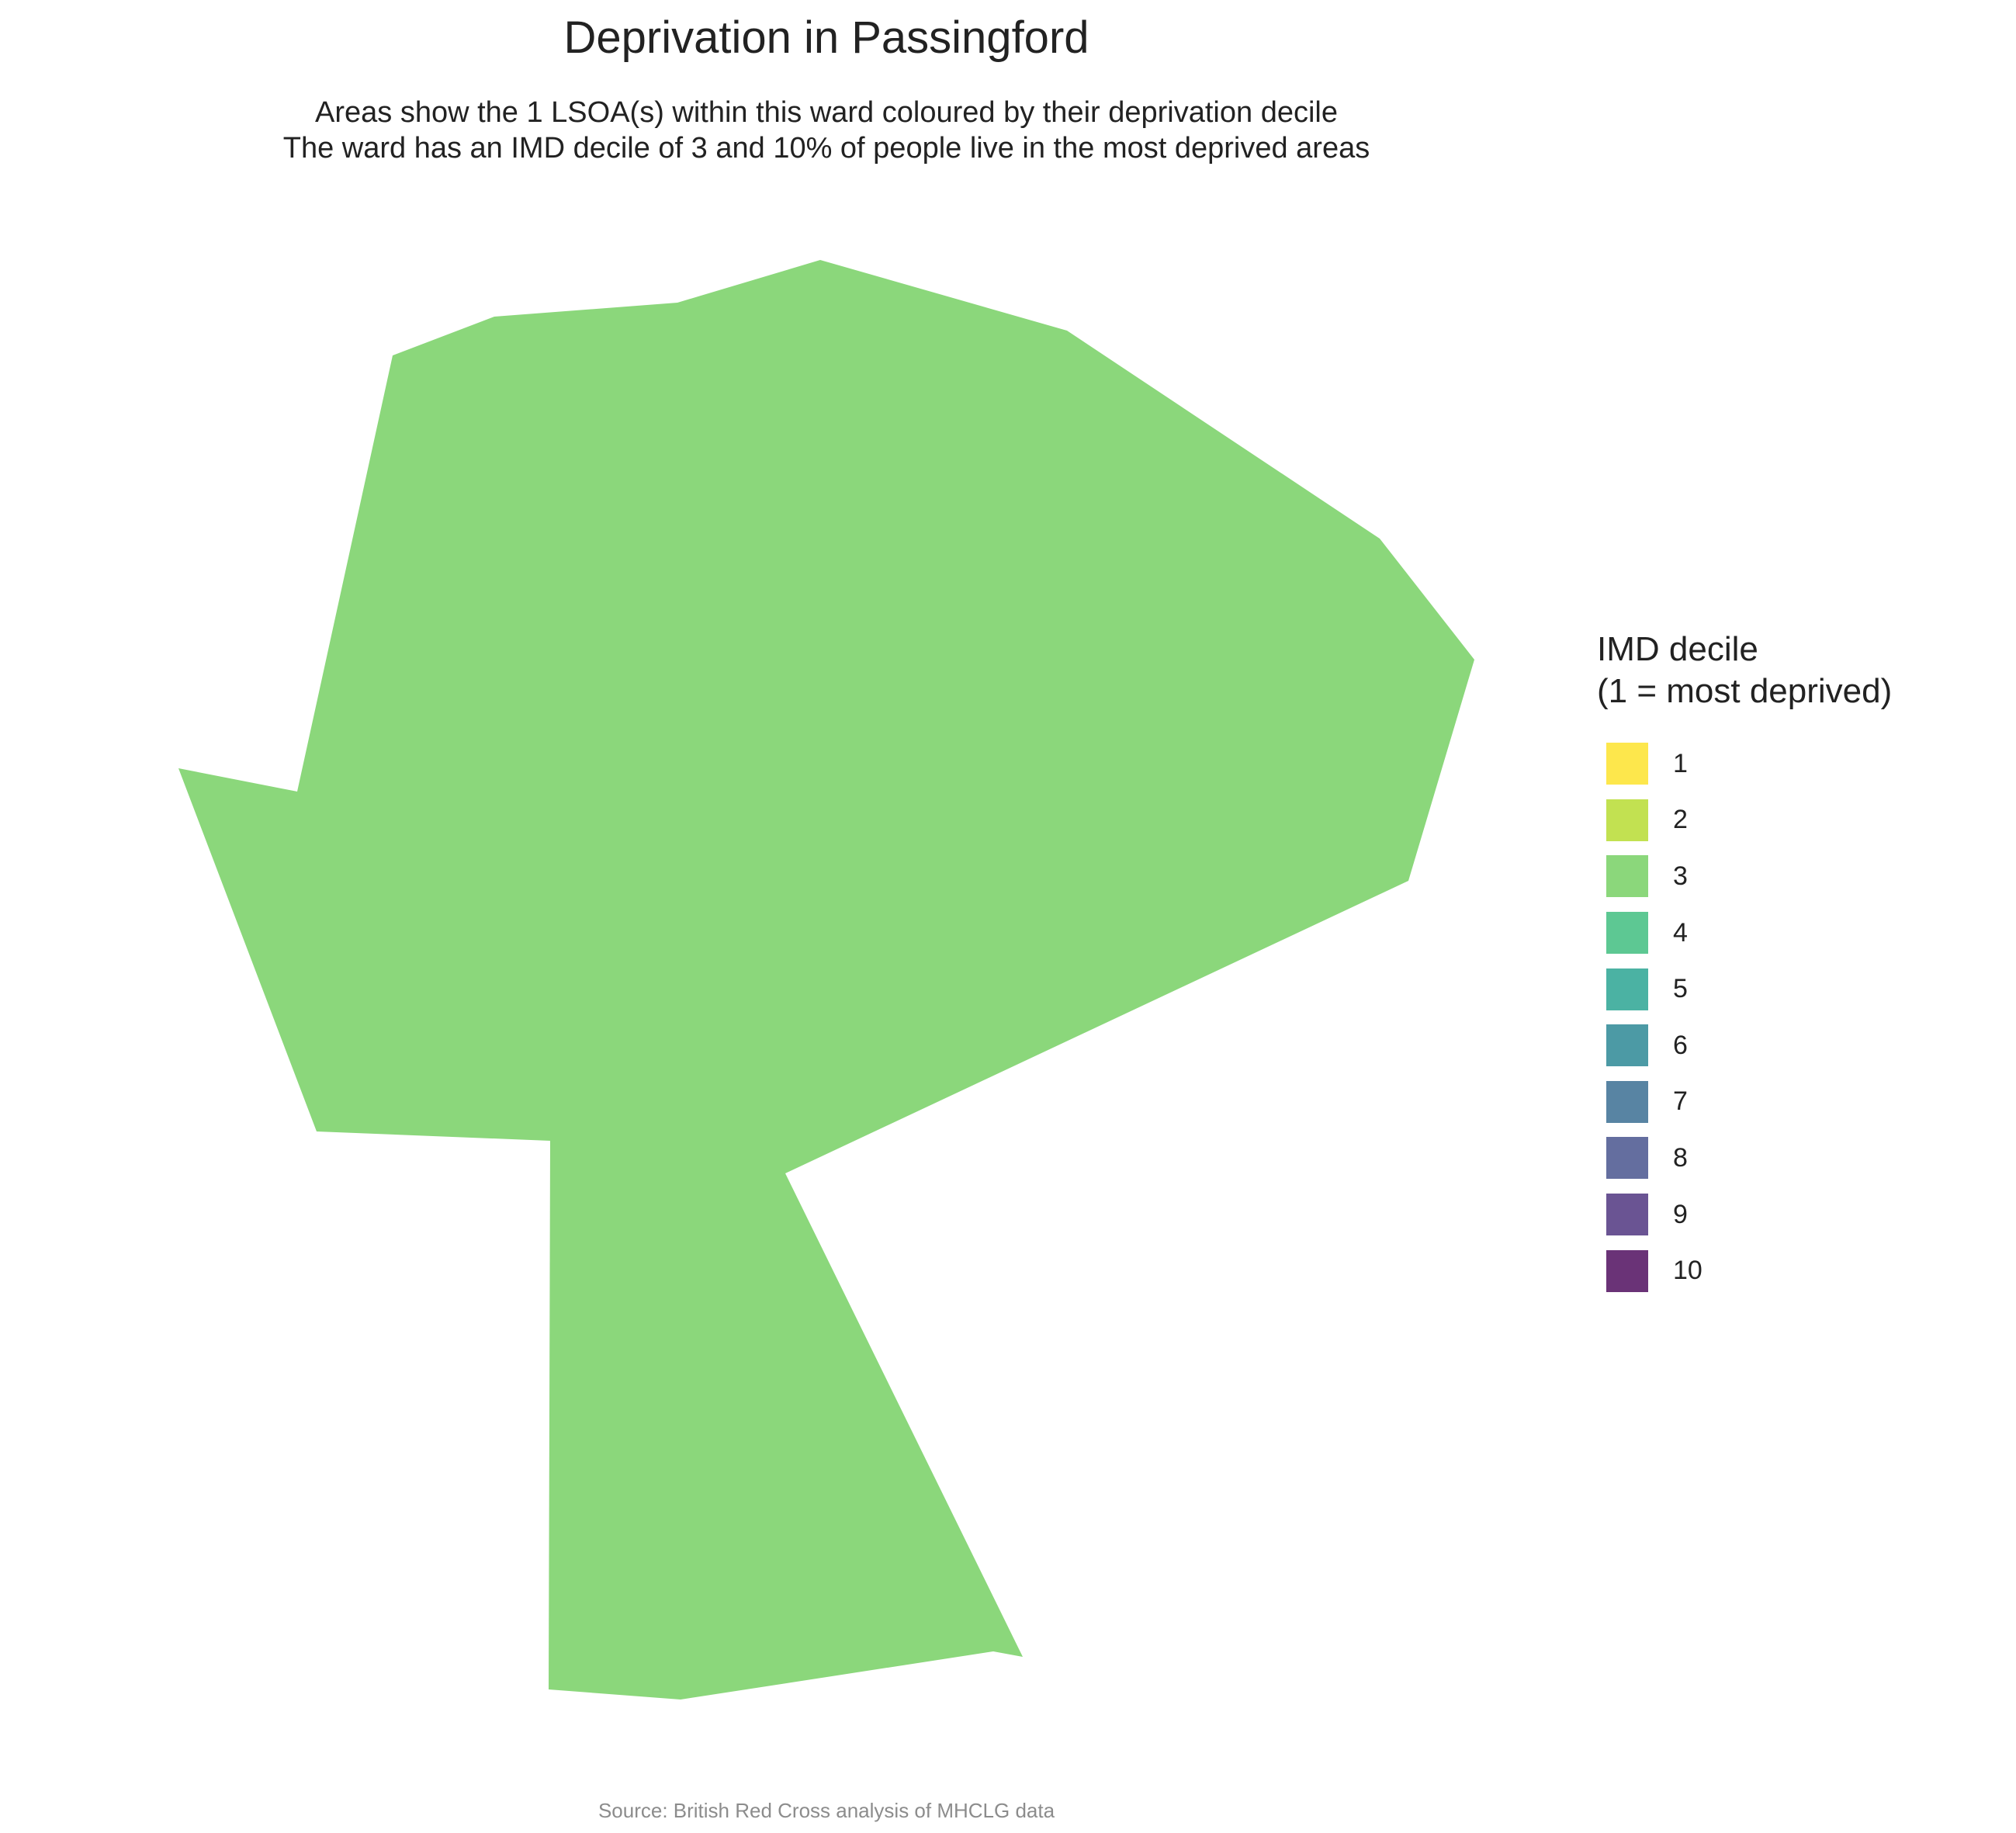  Describe the element at coordinates (1681, 1157) in the screenshot. I see `legend-label: 8` at that location.